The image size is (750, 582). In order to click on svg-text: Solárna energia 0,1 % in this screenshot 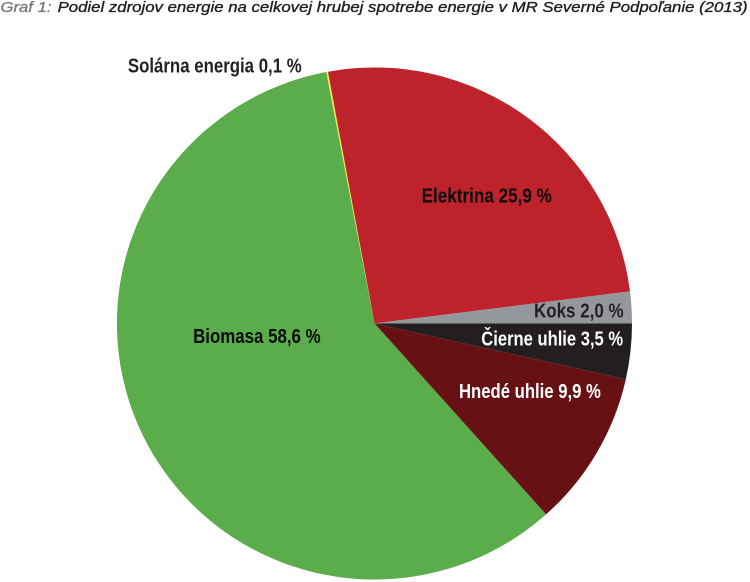, I will do `click(215, 67)`.